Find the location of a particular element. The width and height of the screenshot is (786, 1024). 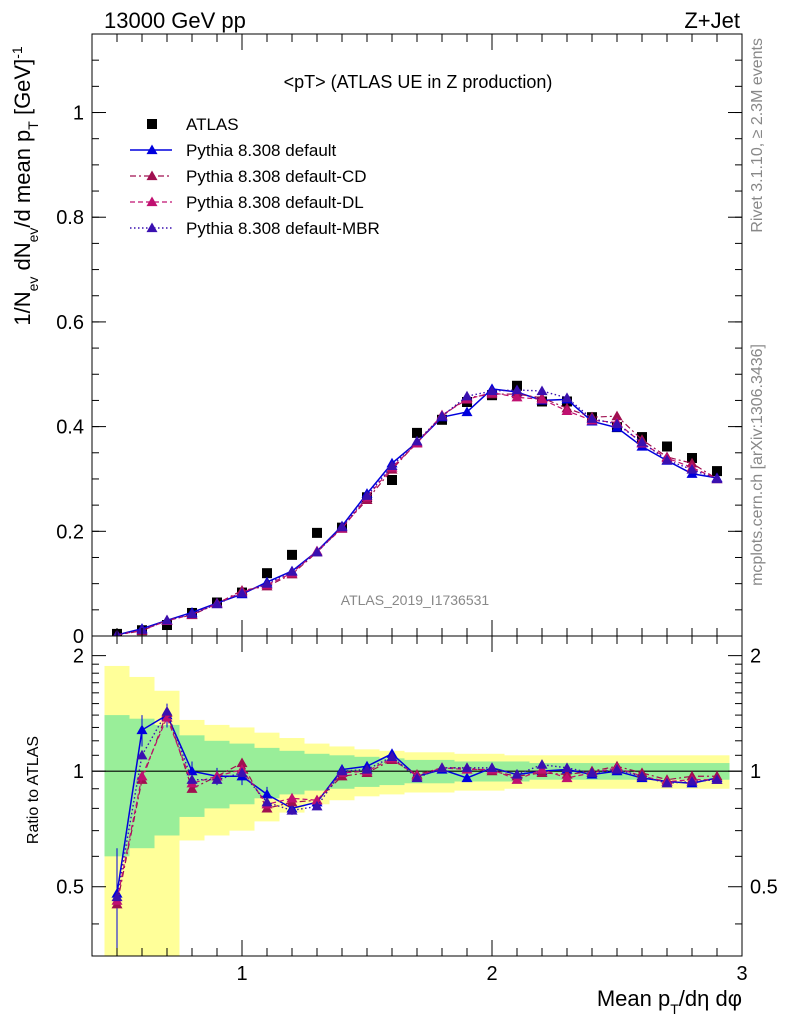

analysis-id-label: ATLAS_2019_I1736531 is located at coordinates (415, 600).